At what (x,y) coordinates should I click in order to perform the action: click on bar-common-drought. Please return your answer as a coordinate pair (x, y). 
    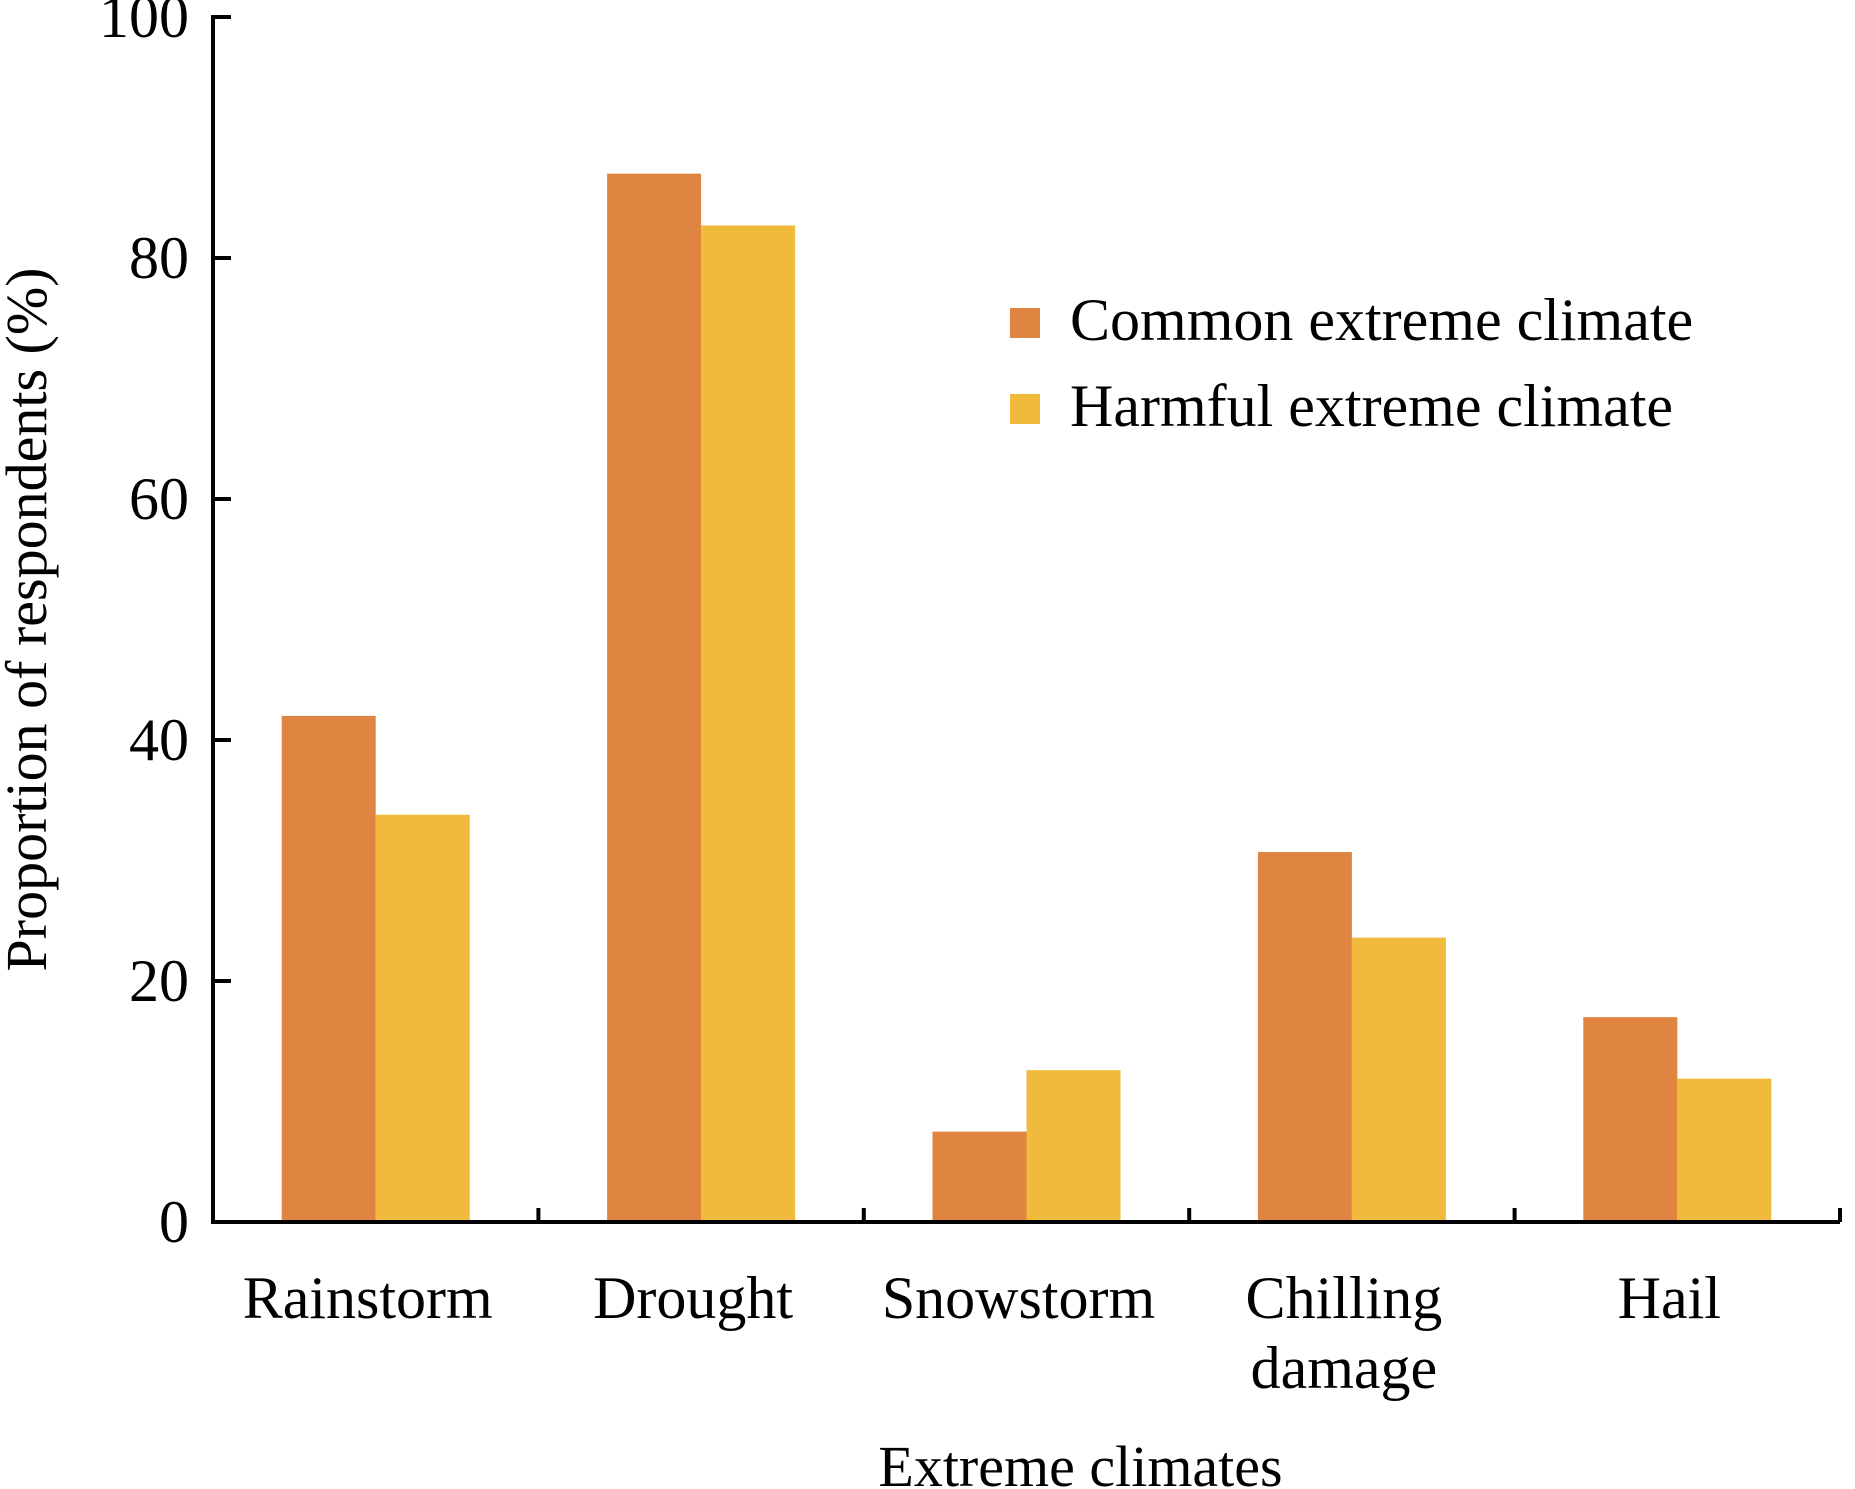
    Looking at the image, I should click on (654, 697).